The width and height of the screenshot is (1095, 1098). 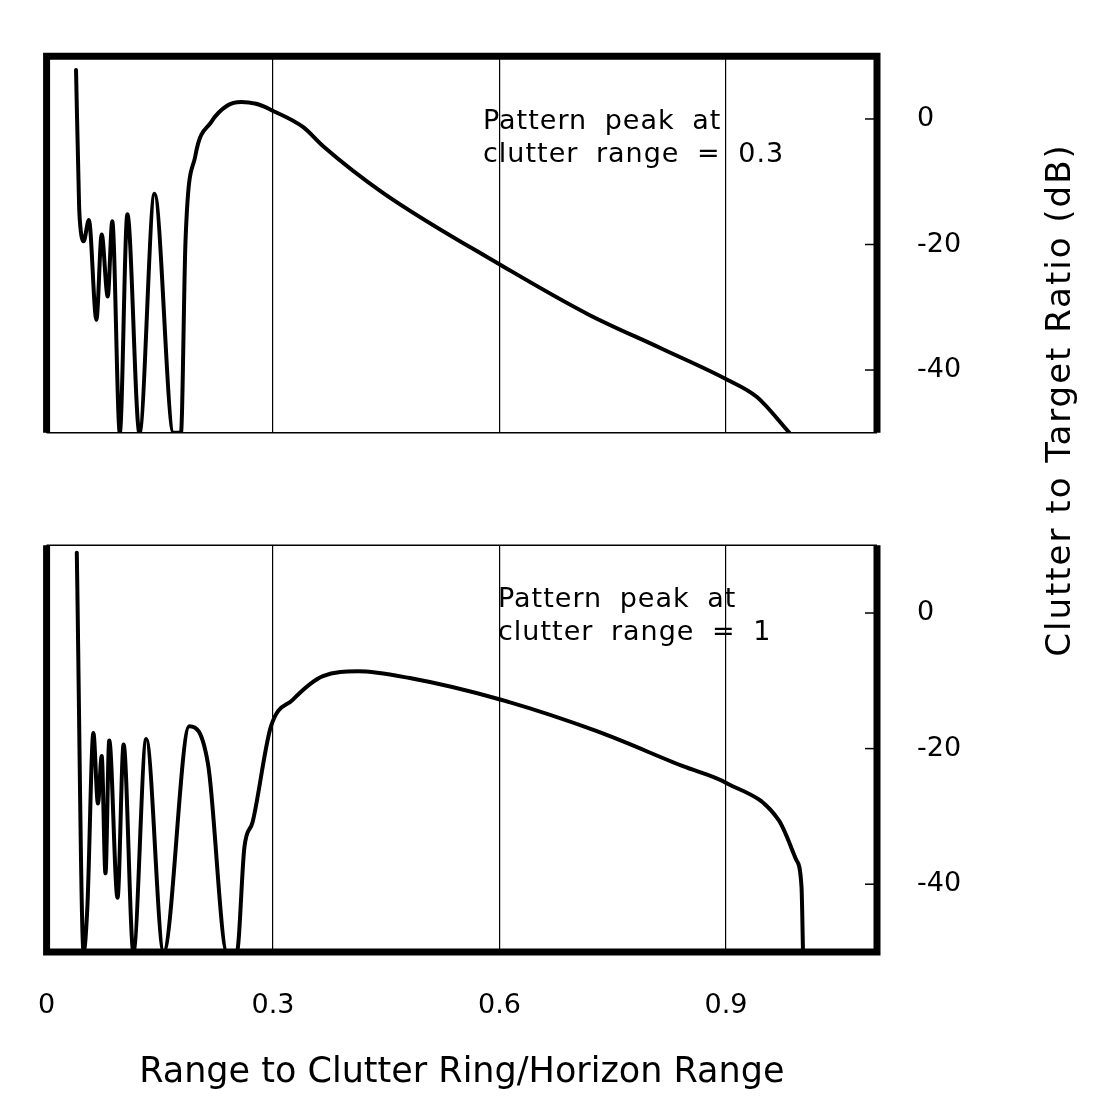 I want to click on x-tick-label: 0, so click(x=47, y=1004).